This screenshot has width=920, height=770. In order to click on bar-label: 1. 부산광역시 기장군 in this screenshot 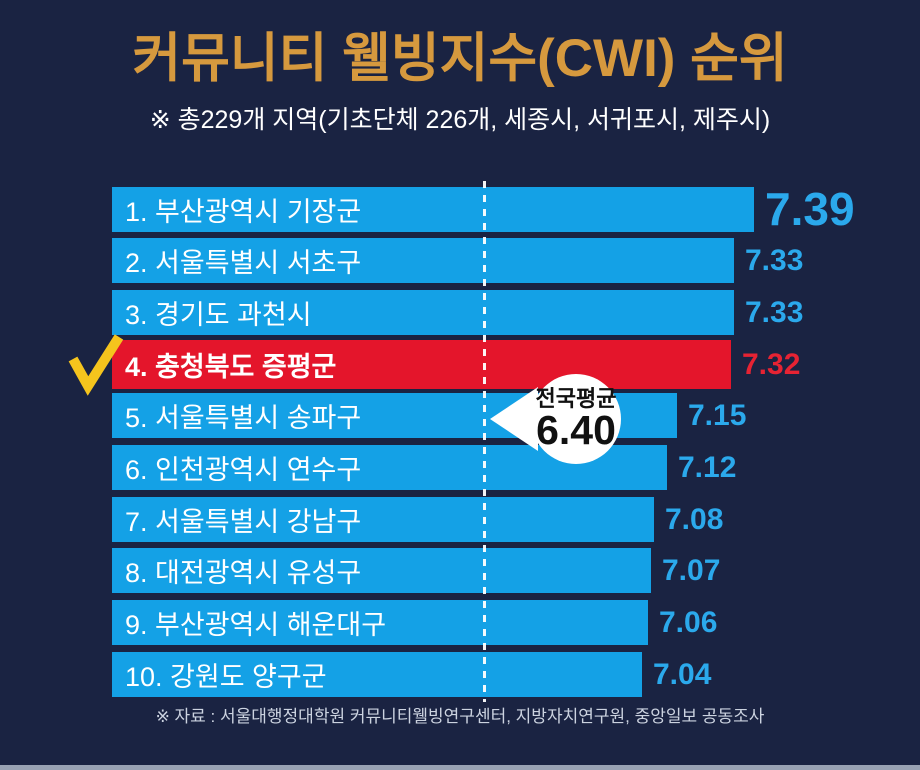, I will do `click(243, 212)`.